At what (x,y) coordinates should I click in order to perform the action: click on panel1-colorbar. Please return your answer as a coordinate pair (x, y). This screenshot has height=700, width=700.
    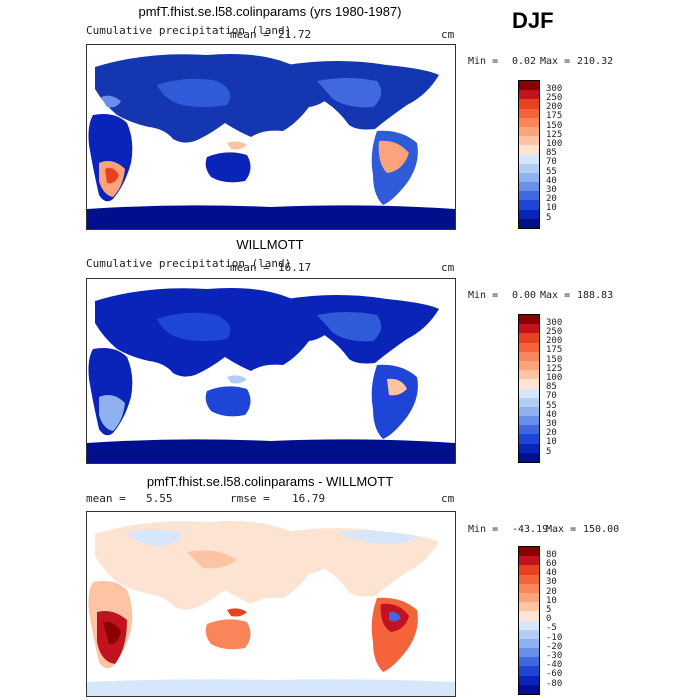
    Looking at the image, I should click on (529, 154).